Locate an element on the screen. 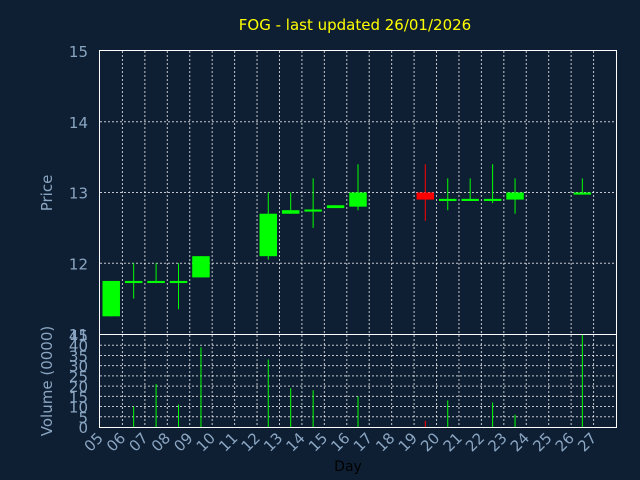 This screenshot has height=480, width=640. volume-y-tick-label: 40 is located at coordinates (78, 346).